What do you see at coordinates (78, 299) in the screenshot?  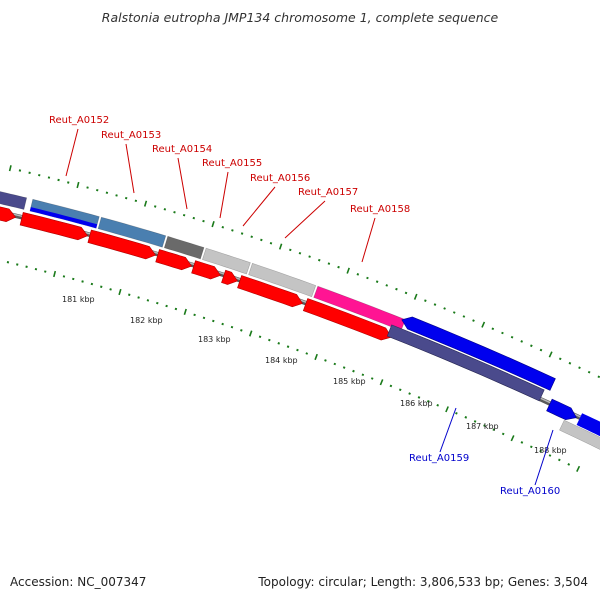 I see `kbp-label: 181 kbp` at bounding box center [78, 299].